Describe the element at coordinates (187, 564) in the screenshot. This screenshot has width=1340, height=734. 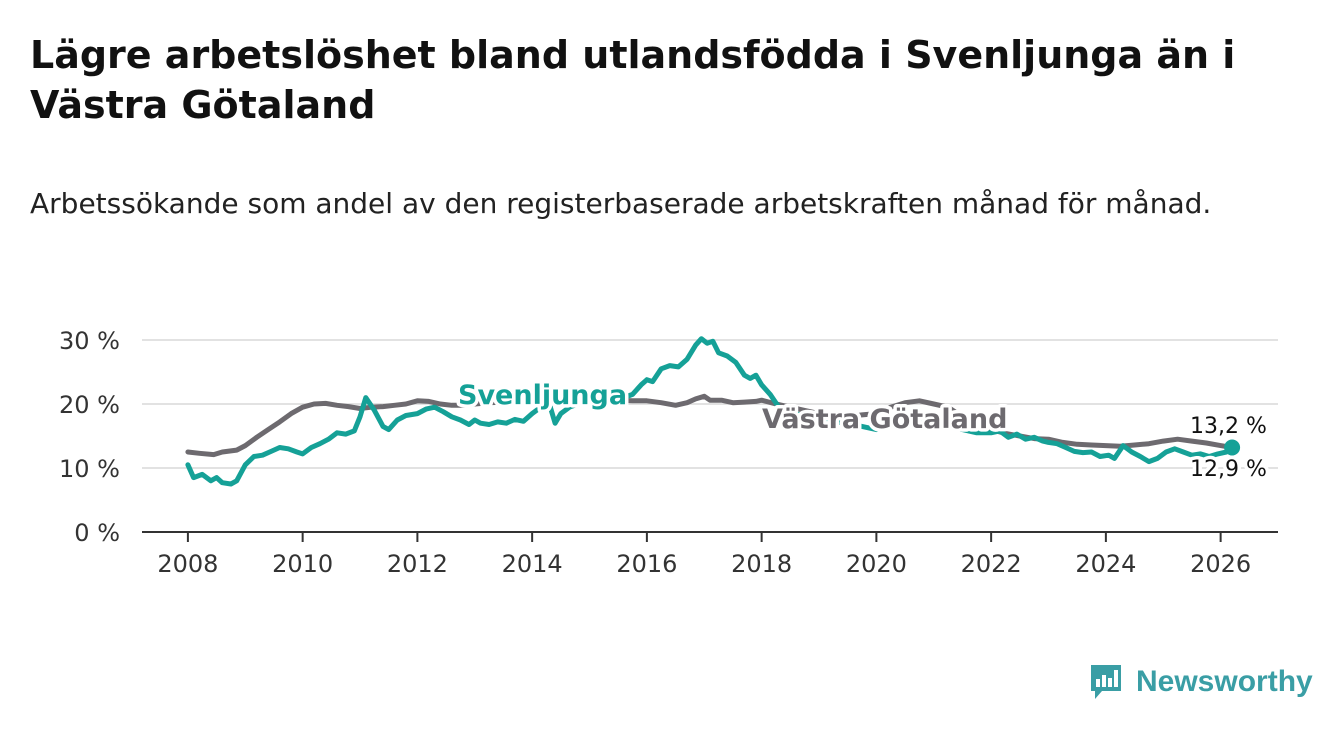
I see `x-tick-label: 2008` at that location.